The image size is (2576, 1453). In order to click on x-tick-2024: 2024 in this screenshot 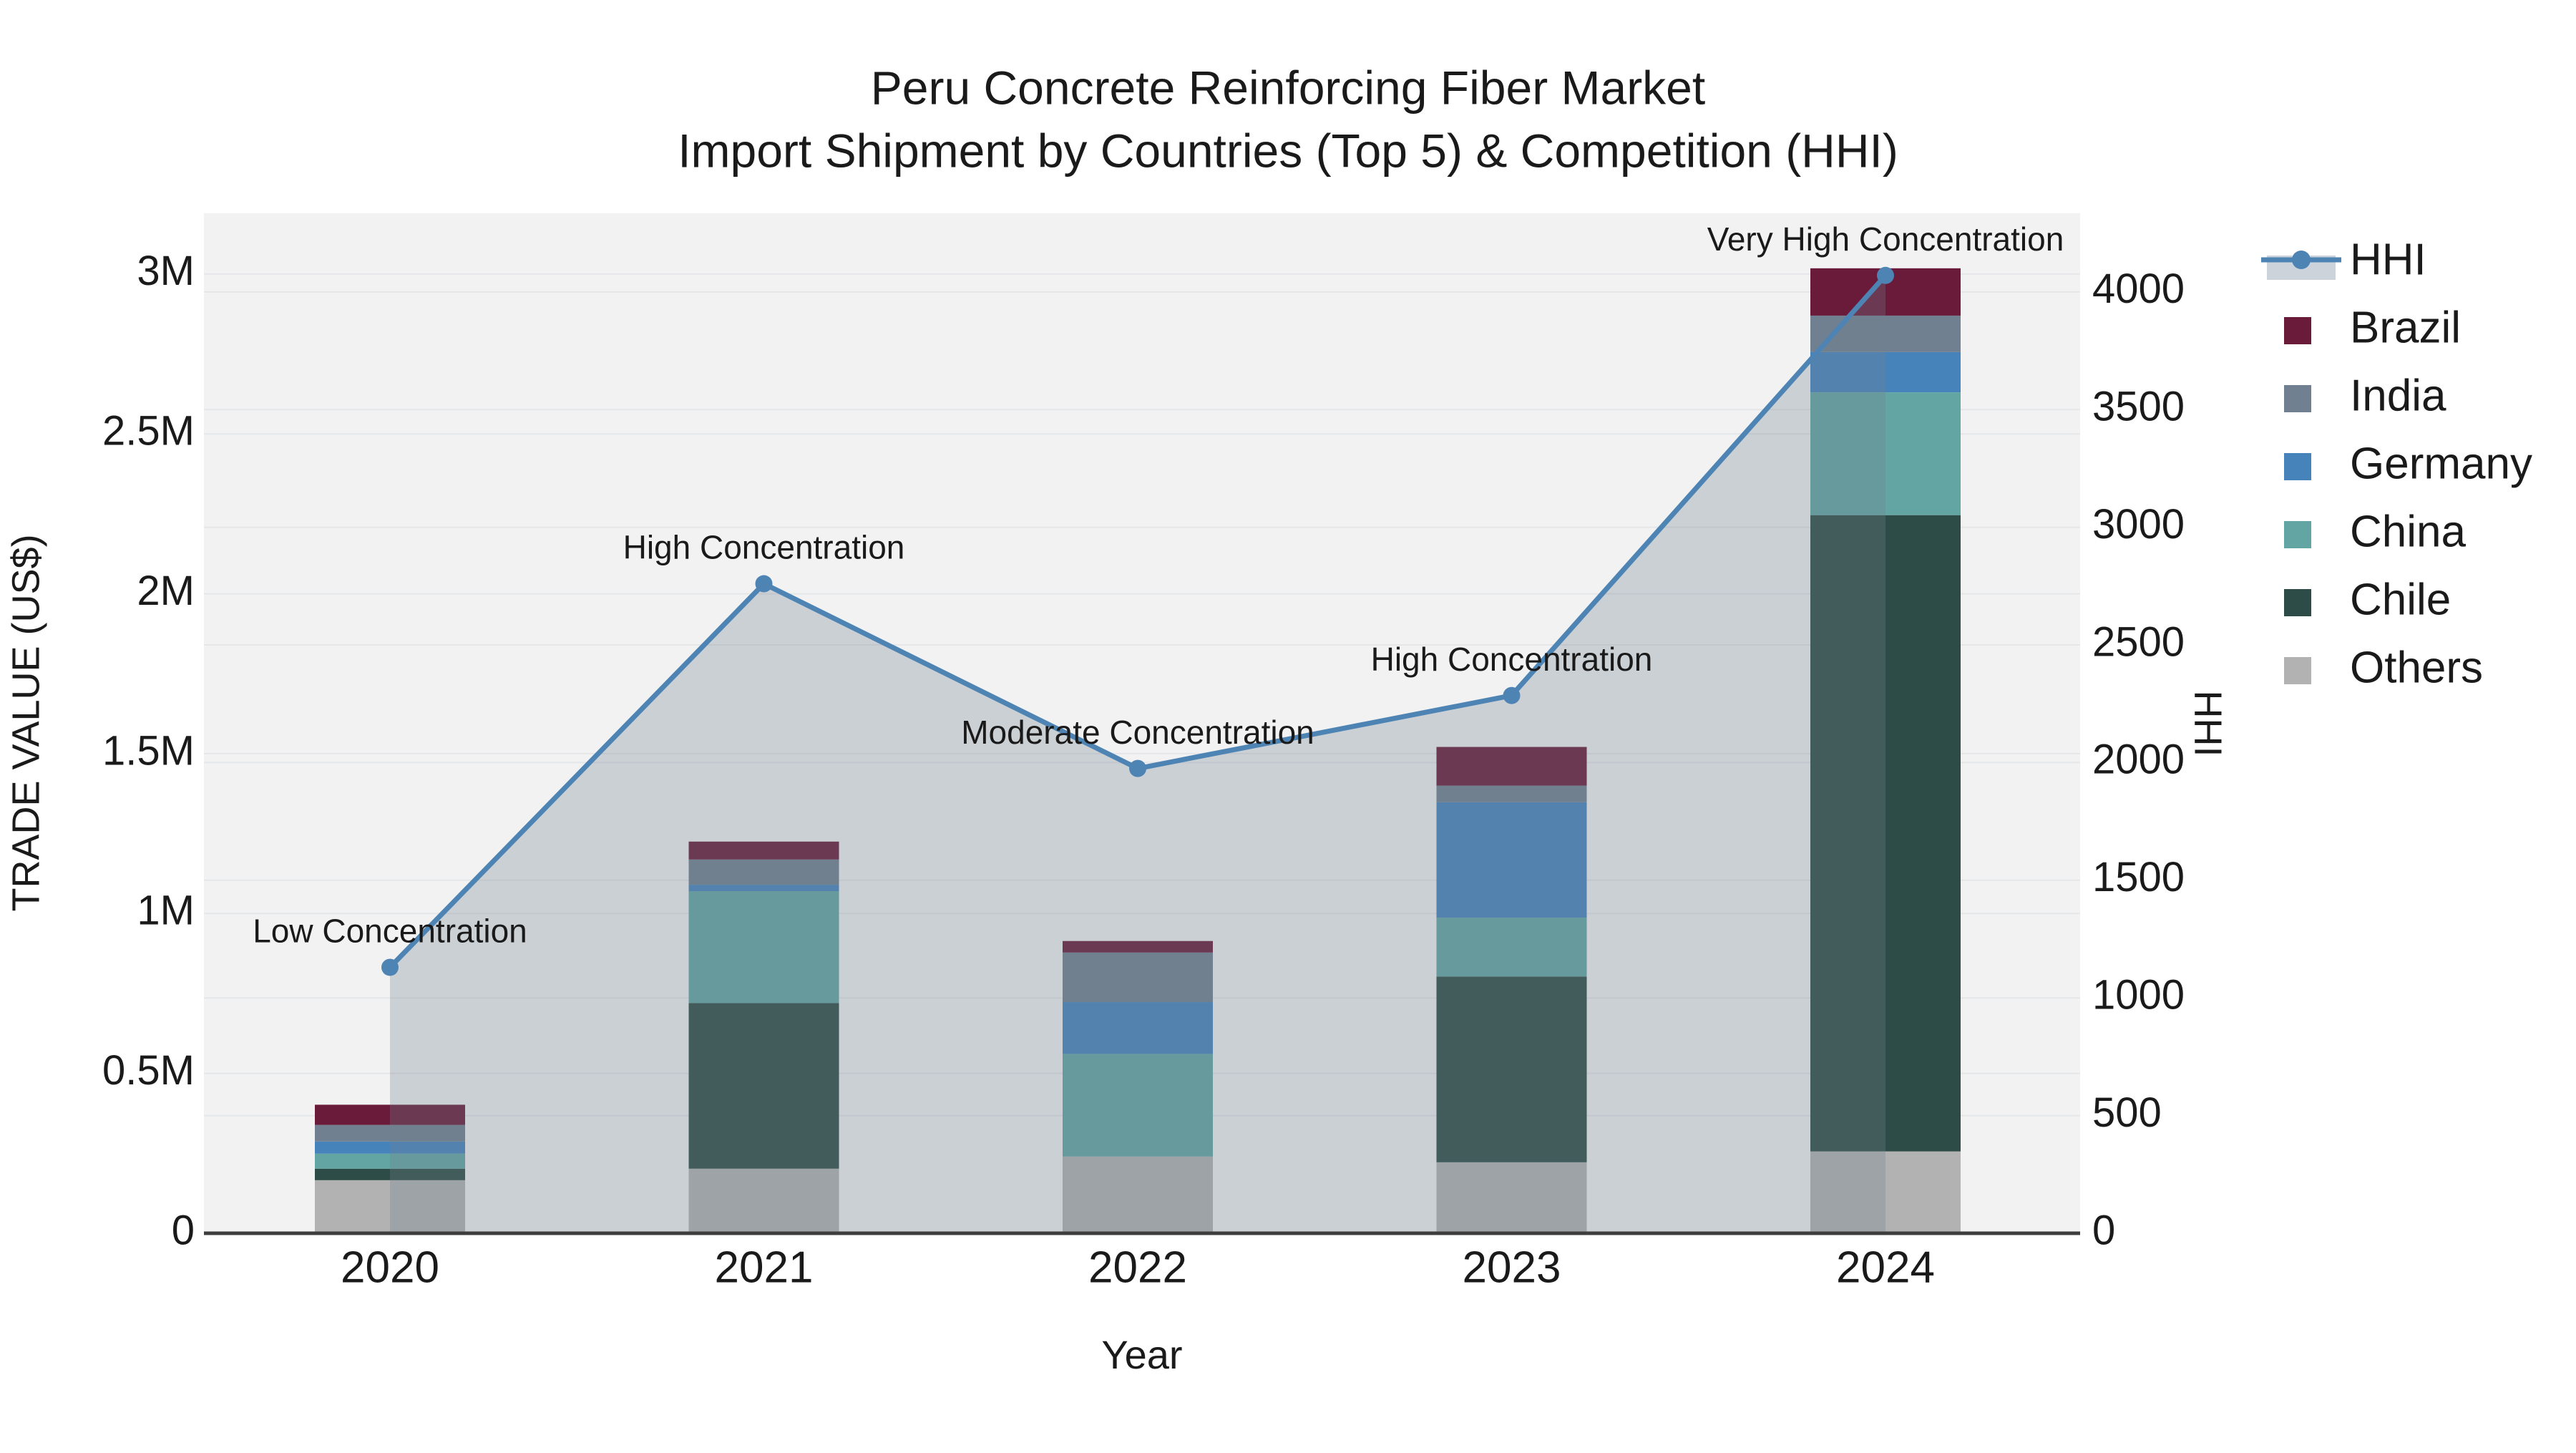, I will do `click(1885, 1267)`.